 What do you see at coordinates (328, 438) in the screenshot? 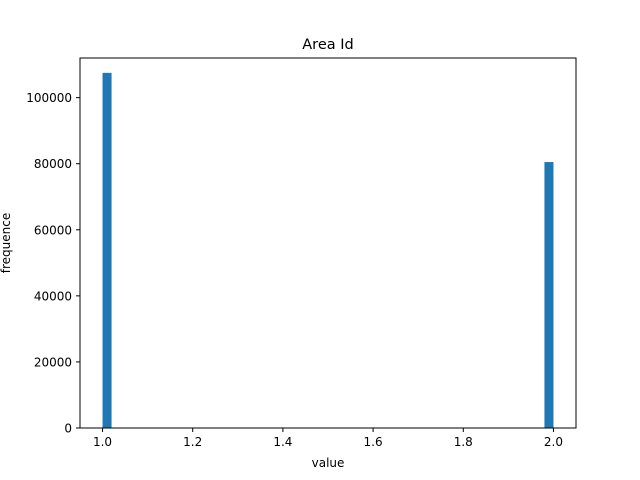
I see `x-axis: 1.0 1.2 1.4 1.6 1.8 2.0` at bounding box center [328, 438].